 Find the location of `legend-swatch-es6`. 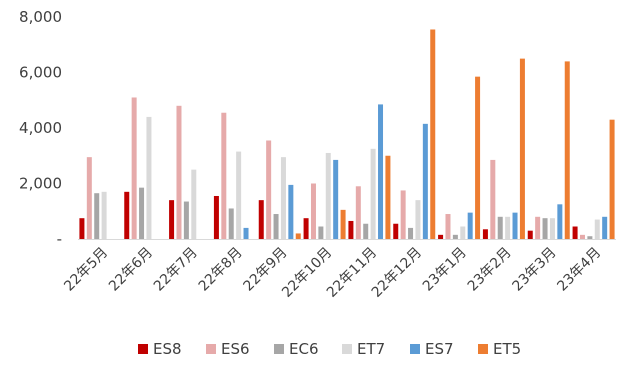

legend-swatch-es6 is located at coordinates (211, 349).